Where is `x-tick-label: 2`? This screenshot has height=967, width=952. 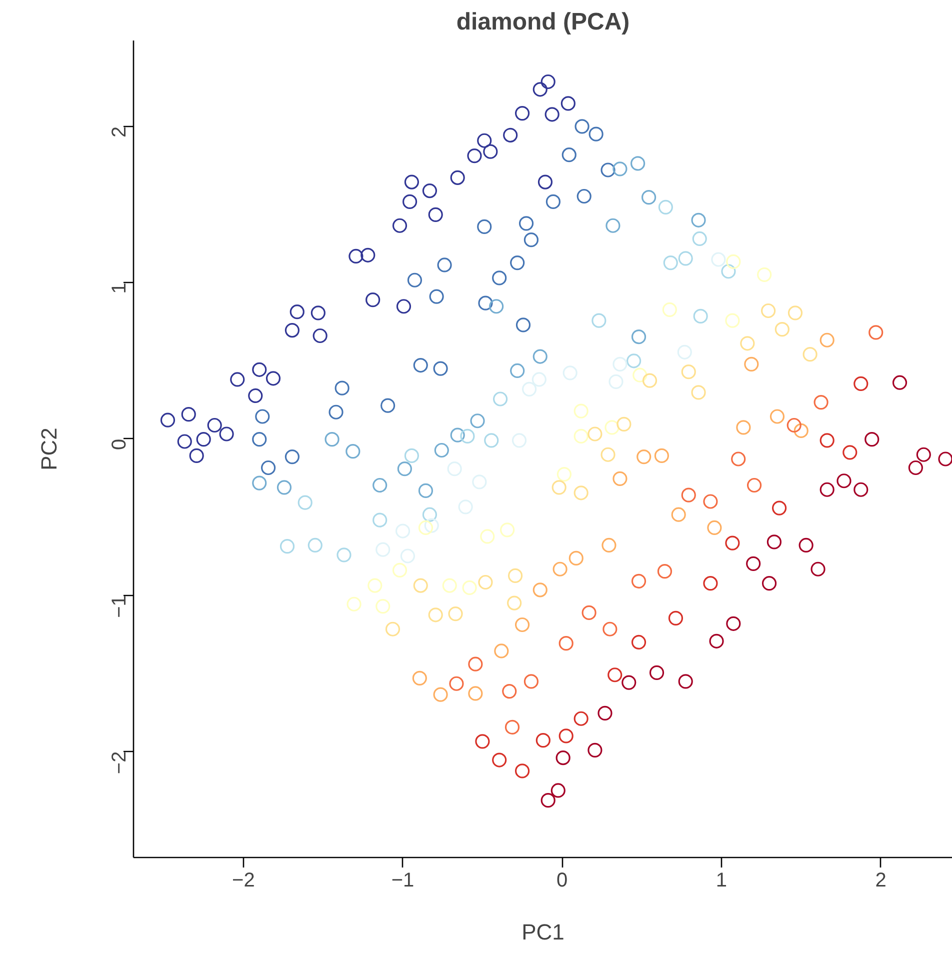
x-tick-label: 2 is located at coordinates (880, 881).